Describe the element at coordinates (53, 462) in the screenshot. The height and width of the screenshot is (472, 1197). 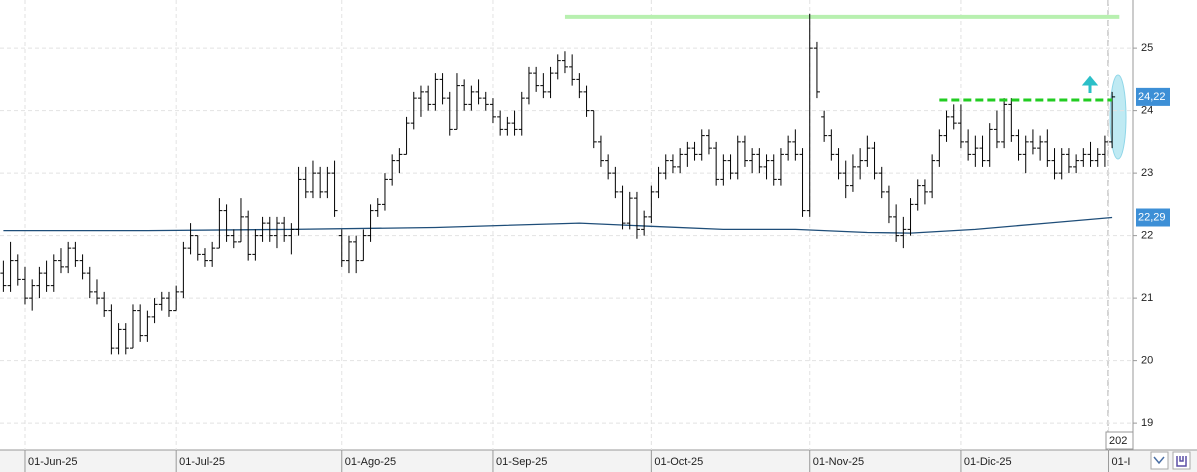
I see `x-tick-label: 01-Jun-25` at that location.